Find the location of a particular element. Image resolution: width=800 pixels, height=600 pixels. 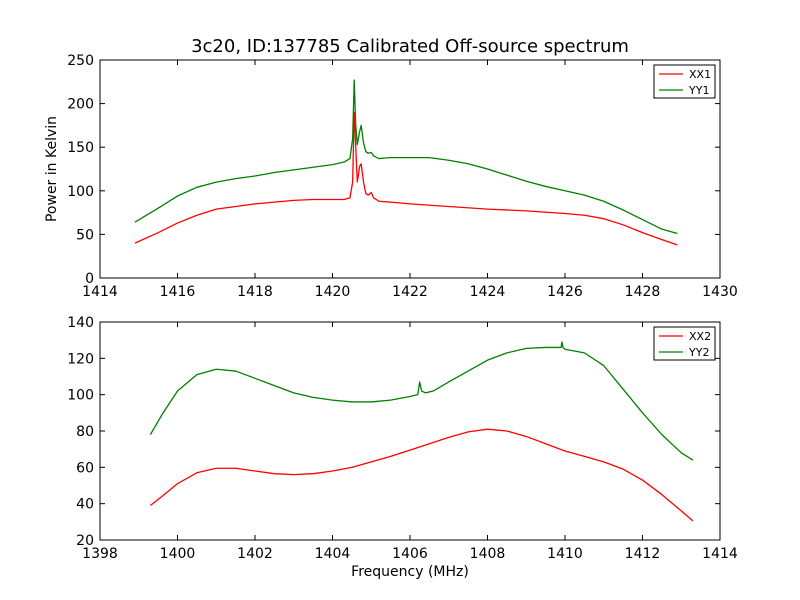

y-tick-label: 140 is located at coordinates (80, 323).